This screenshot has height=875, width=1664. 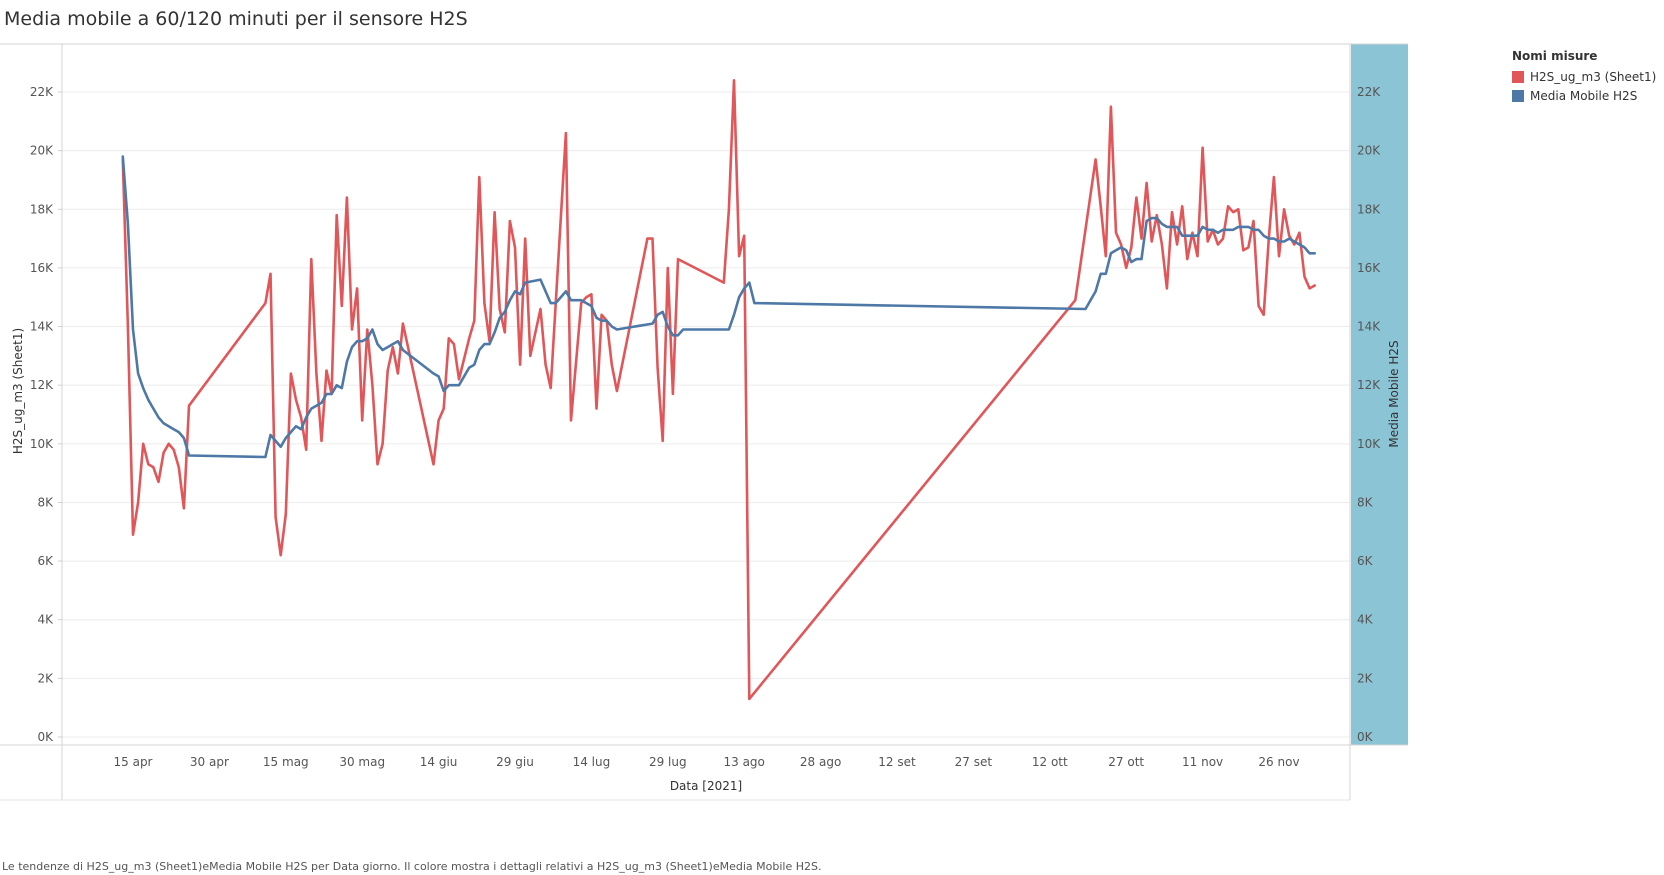 What do you see at coordinates (1555, 56) in the screenshot?
I see `legend-title: Nomi misure` at bounding box center [1555, 56].